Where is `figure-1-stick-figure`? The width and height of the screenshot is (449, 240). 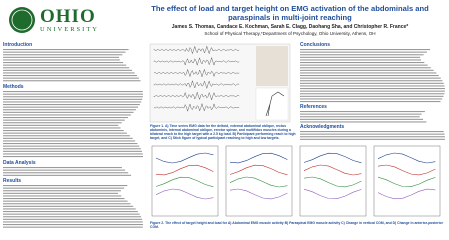
figure-1-stick-figure is located at coordinates (272, 104).